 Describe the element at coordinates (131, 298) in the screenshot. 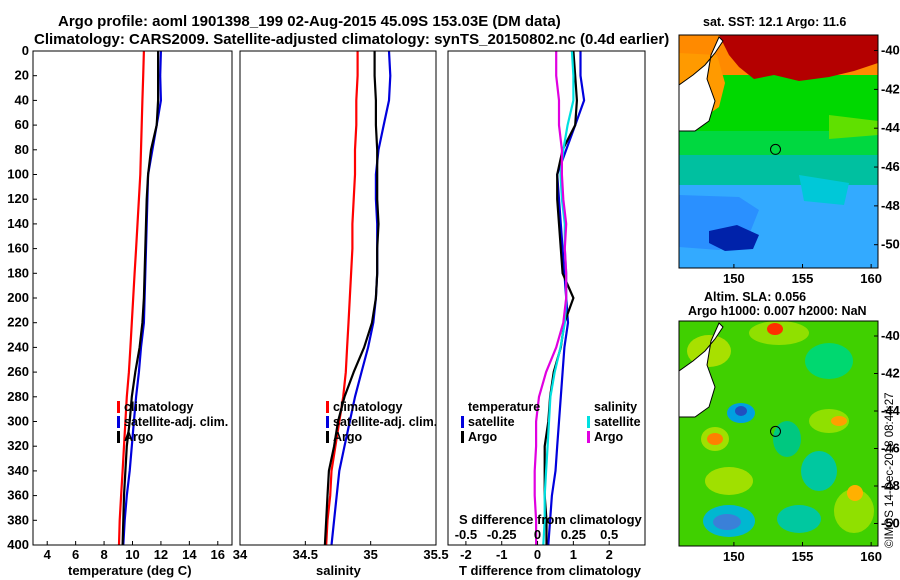

I see `series-line-climatology` at that location.